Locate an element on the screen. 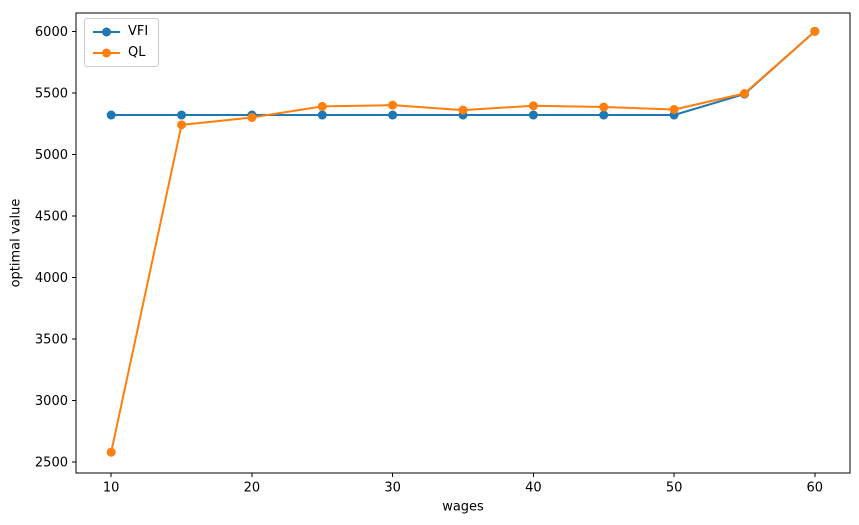 The width and height of the screenshot is (859, 525). legend-label-vfi: VFI is located at coordinates (138, 31).